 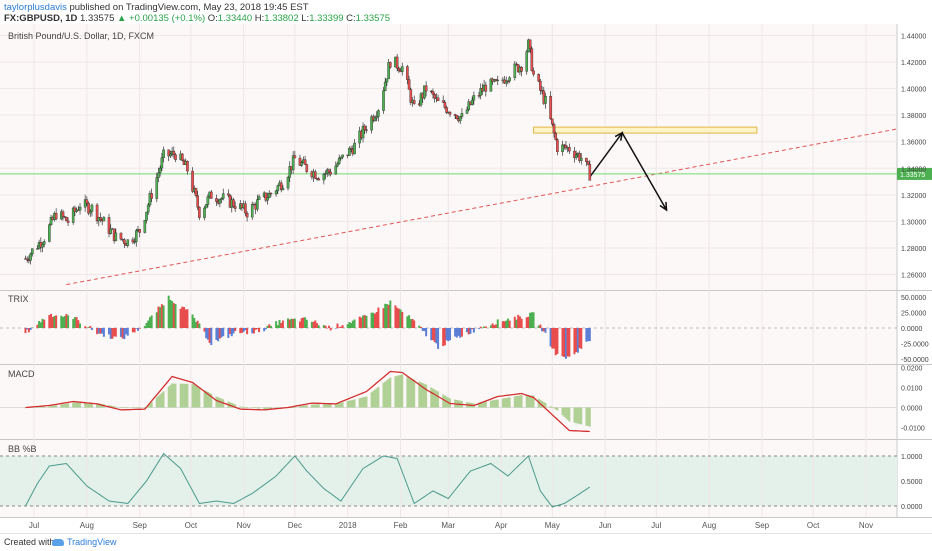 I want to click on x-tick-label: Nov, so click(x=866, y=525).